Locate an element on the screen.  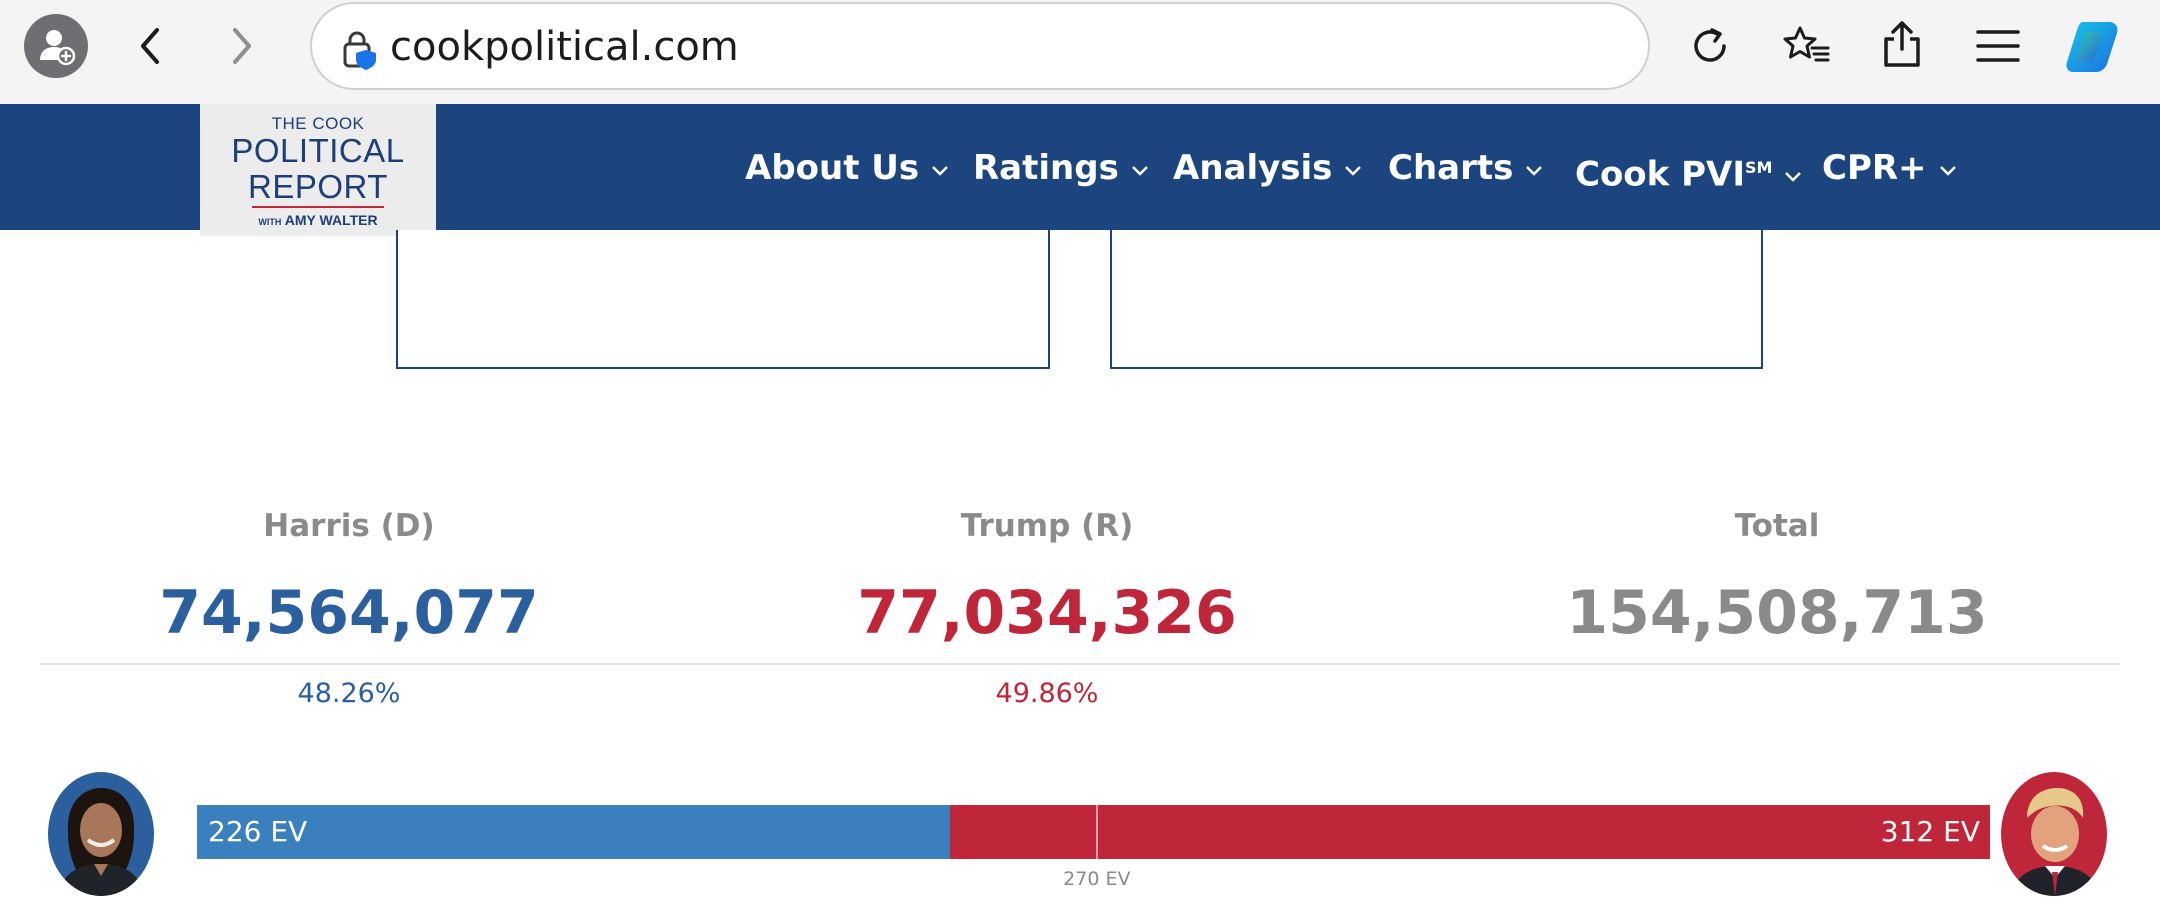
content-box-left is located at coordinates (723, 299).